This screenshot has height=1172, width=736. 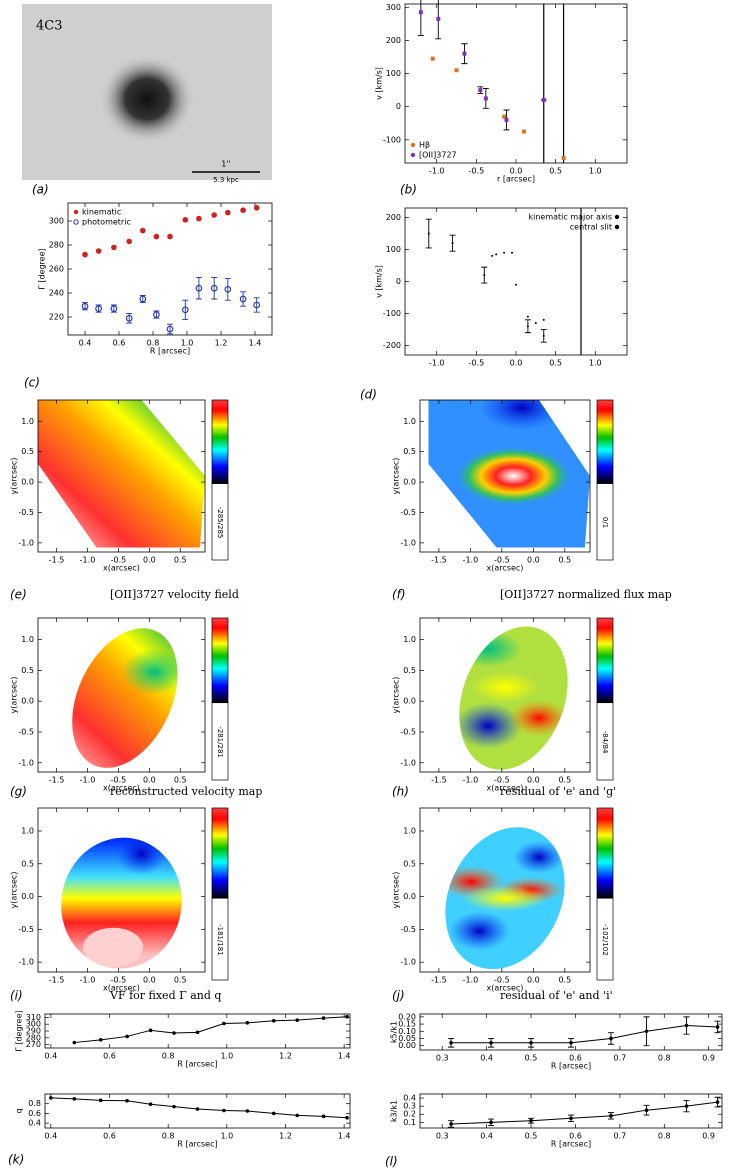 I want to click on legend-label: kinematic major axis, so click(x=570, y=217).